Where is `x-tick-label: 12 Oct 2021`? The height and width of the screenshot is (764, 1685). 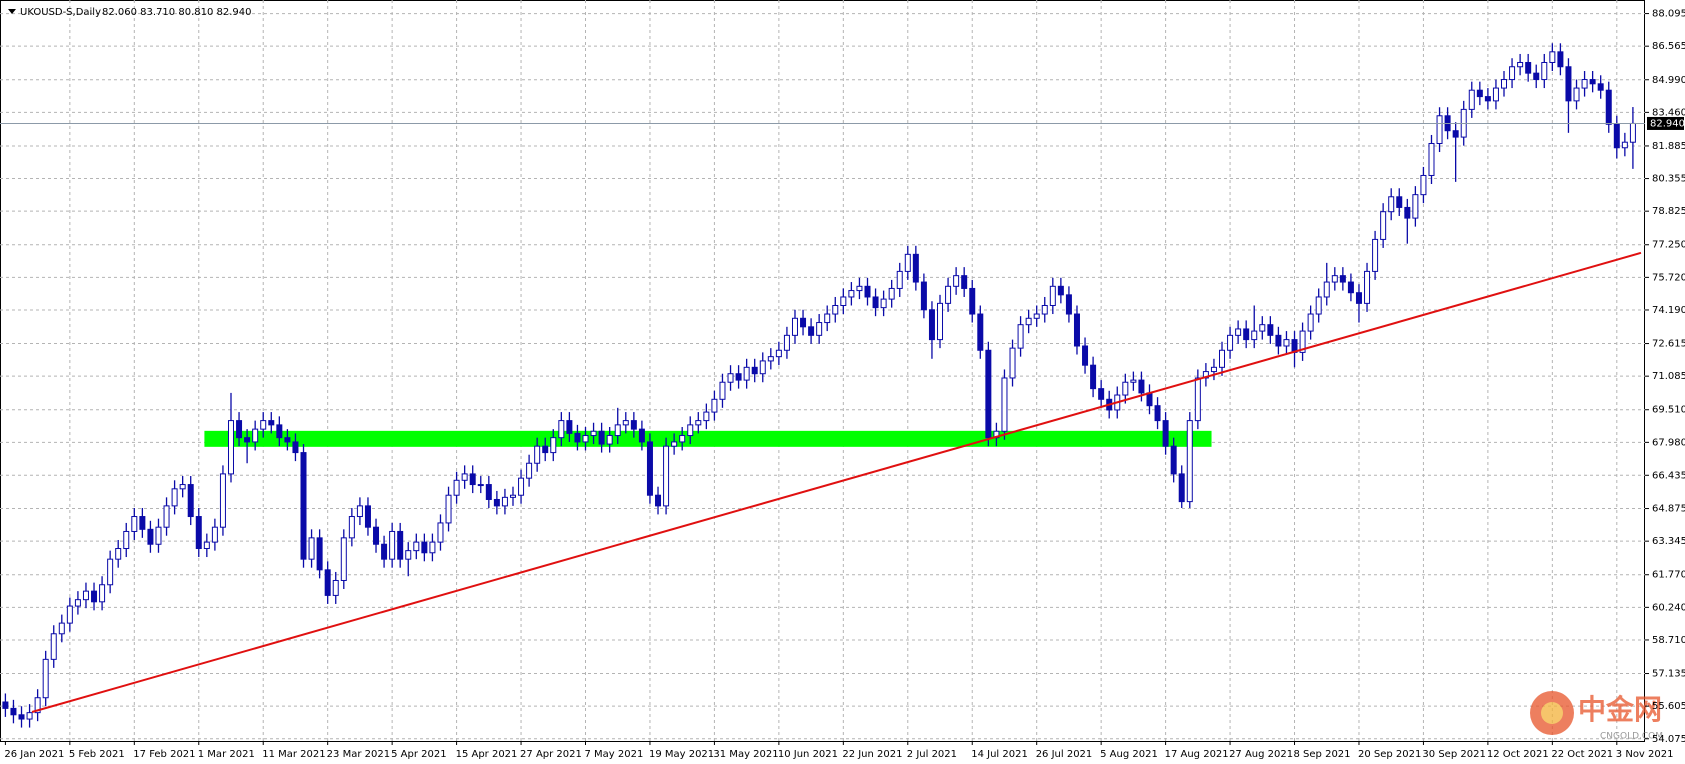 x-tick-label: 12 Oct 2021 is located at coordinates (1518, 754).